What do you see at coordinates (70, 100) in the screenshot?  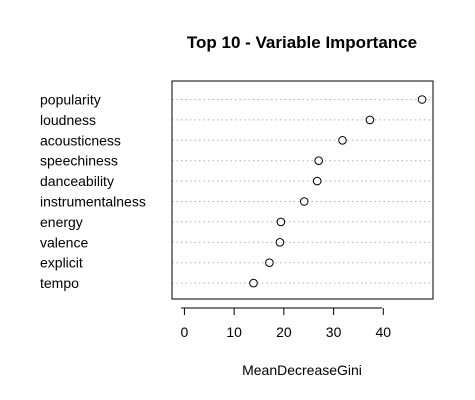 I see `row-label-popularity: popularity` at bounding box center [70, 100].